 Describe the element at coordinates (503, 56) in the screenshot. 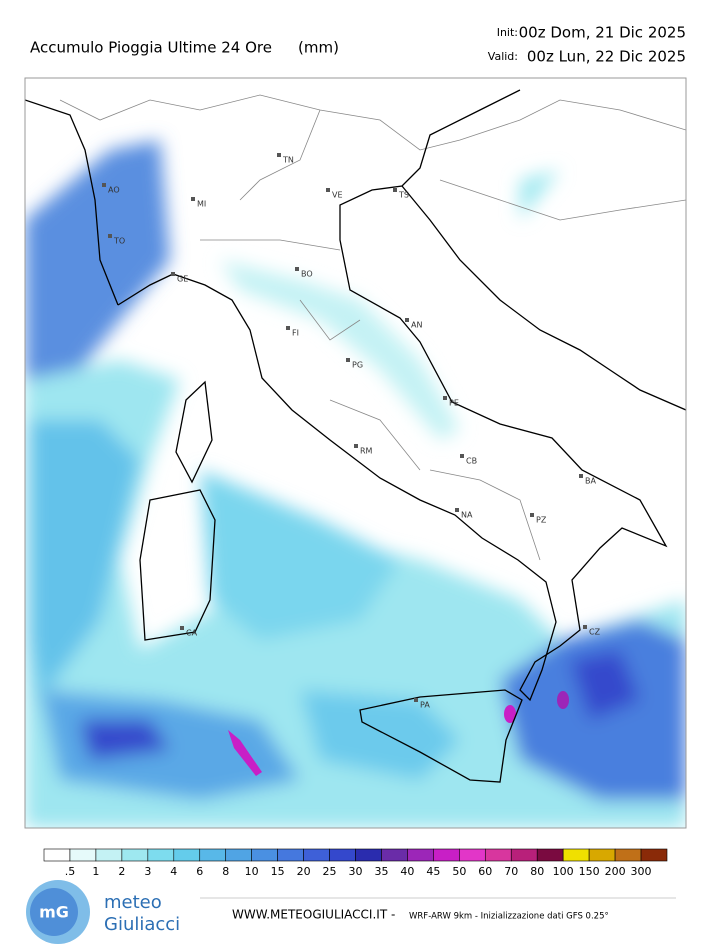

I see `valid-label: Valid:` at that location.